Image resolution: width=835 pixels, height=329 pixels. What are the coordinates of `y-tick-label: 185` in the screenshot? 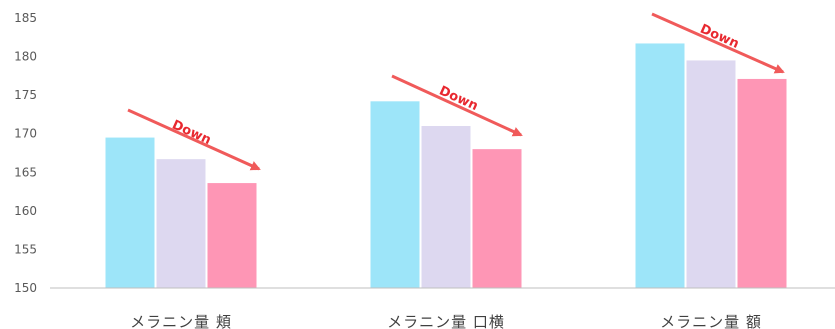 It's located at (25, 18).